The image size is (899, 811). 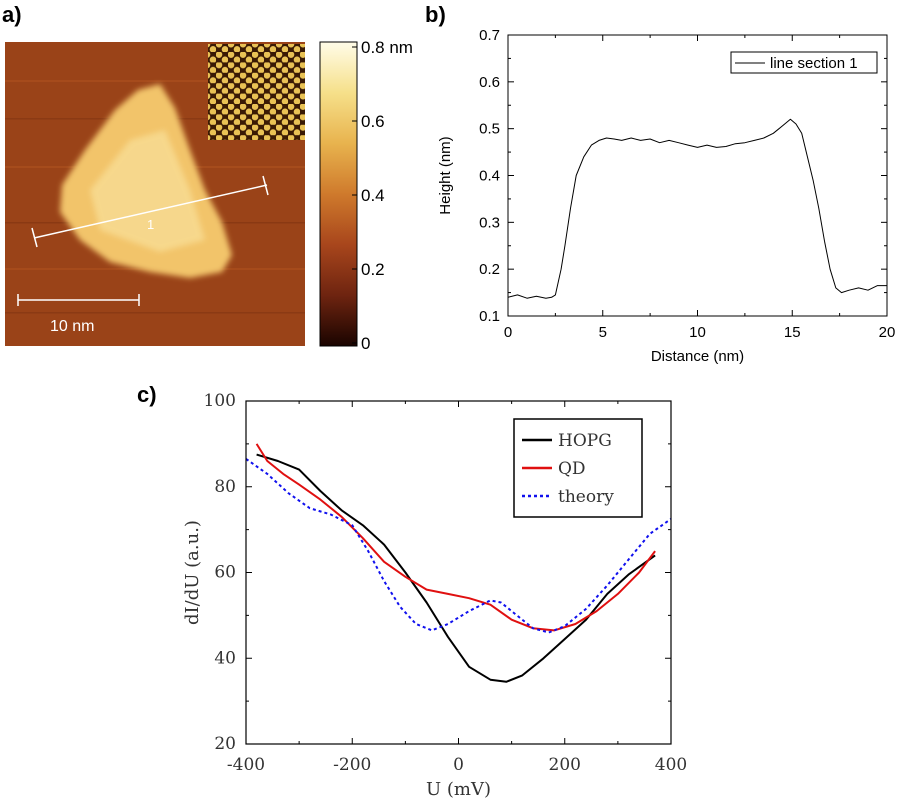 I want to click on colorbar-tick-label: 0.6, so click(x=373, y=121).